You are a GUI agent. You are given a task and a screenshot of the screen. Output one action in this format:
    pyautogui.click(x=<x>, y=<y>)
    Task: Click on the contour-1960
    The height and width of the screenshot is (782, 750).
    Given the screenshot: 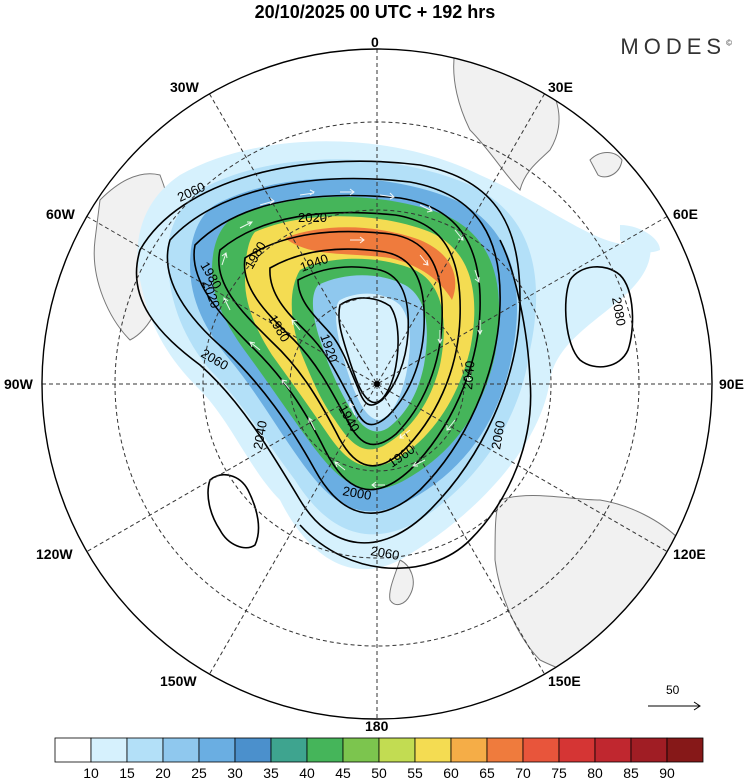 What is the action you would take?
    pyautogui.click(x=347, y=337)
    